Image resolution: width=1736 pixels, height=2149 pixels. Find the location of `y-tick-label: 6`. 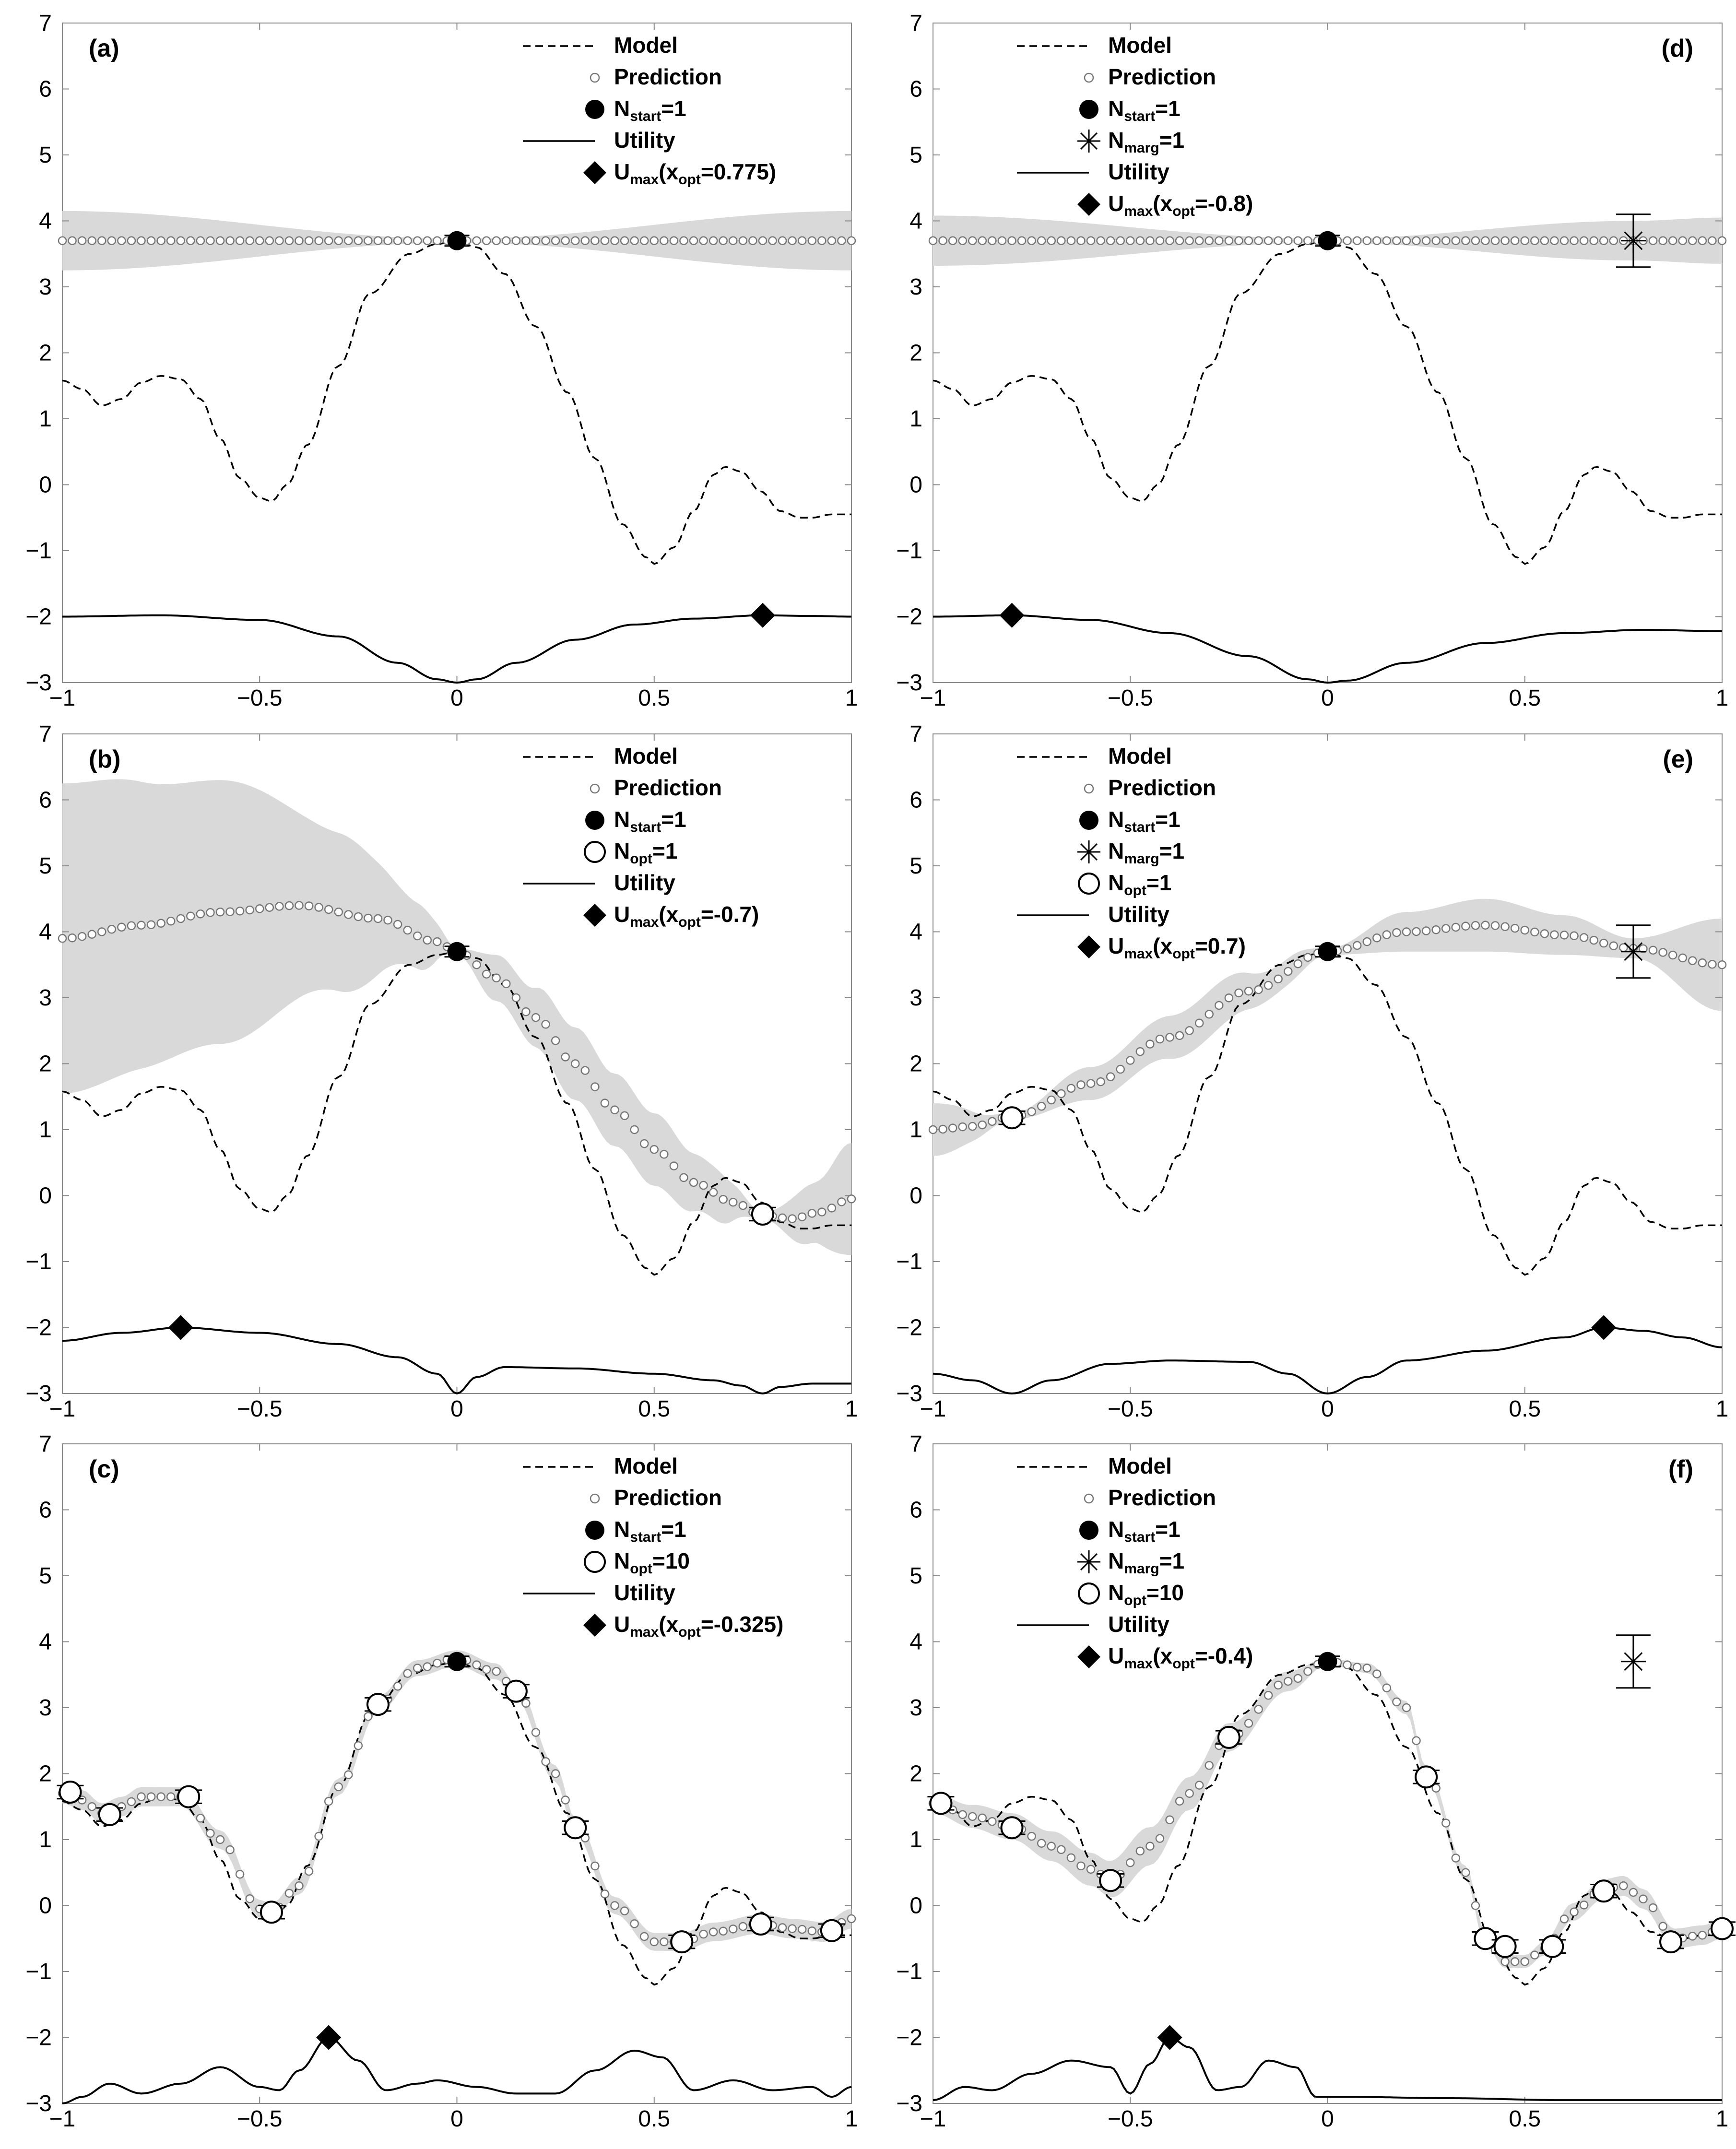

y-tick-label: 6 is located at coordinates (45, 1510).